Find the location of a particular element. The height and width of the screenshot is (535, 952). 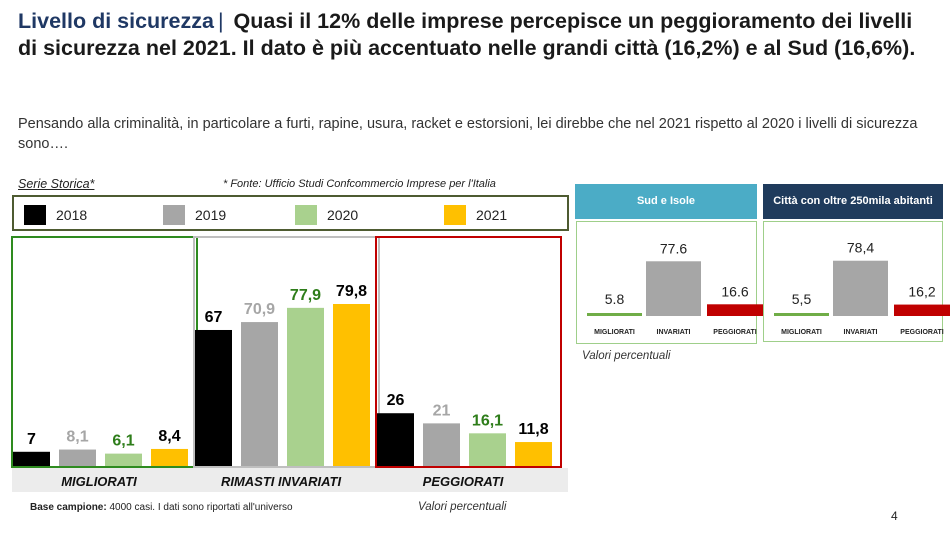

data-label-2021-rimasti-invariati: 79,8 is located at coordinates (351, 291).